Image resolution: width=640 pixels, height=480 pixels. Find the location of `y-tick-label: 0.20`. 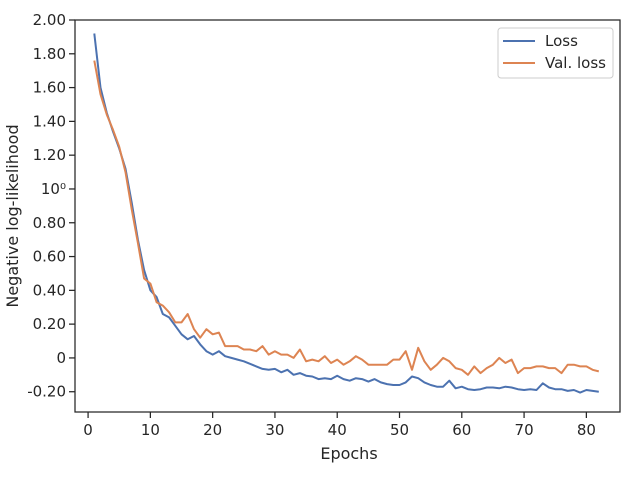

y-tick-label: 0.20 is located at coordinates (49, 324).